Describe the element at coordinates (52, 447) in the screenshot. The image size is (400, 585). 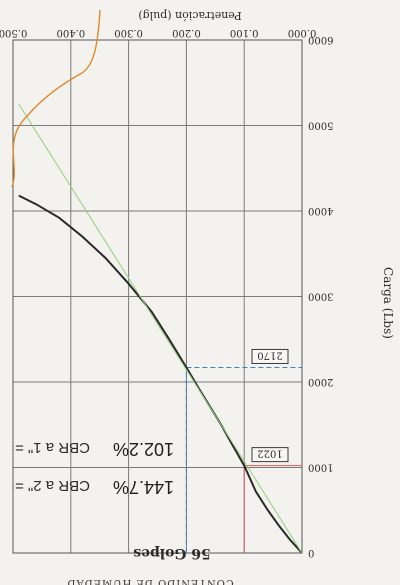
I see `cbr-1-label: CBR a 1" =` at that location.